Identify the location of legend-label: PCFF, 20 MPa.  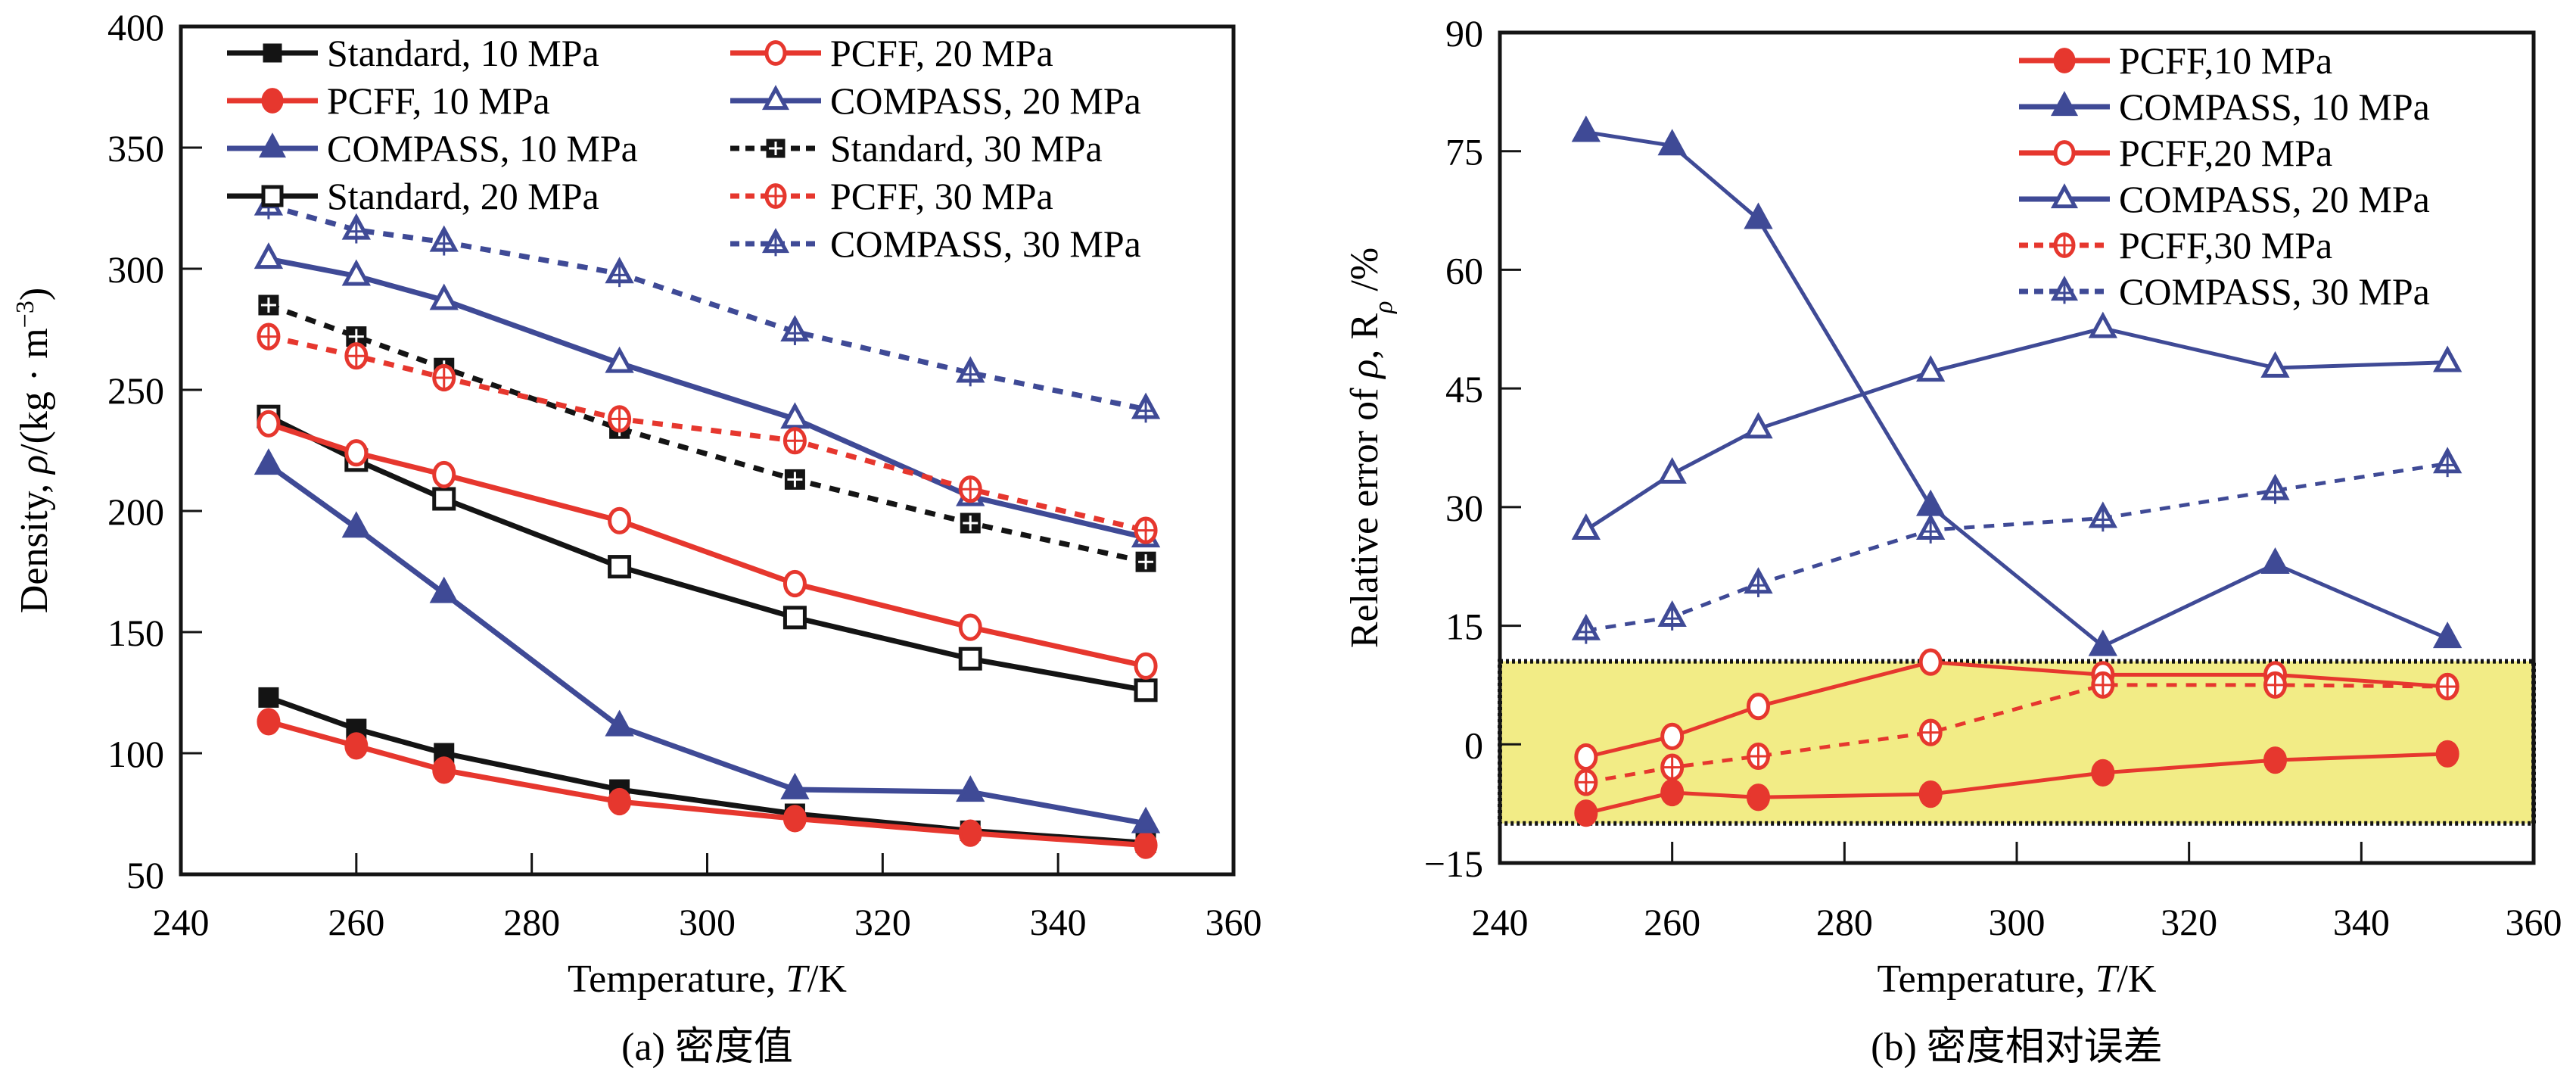
(941, 53).